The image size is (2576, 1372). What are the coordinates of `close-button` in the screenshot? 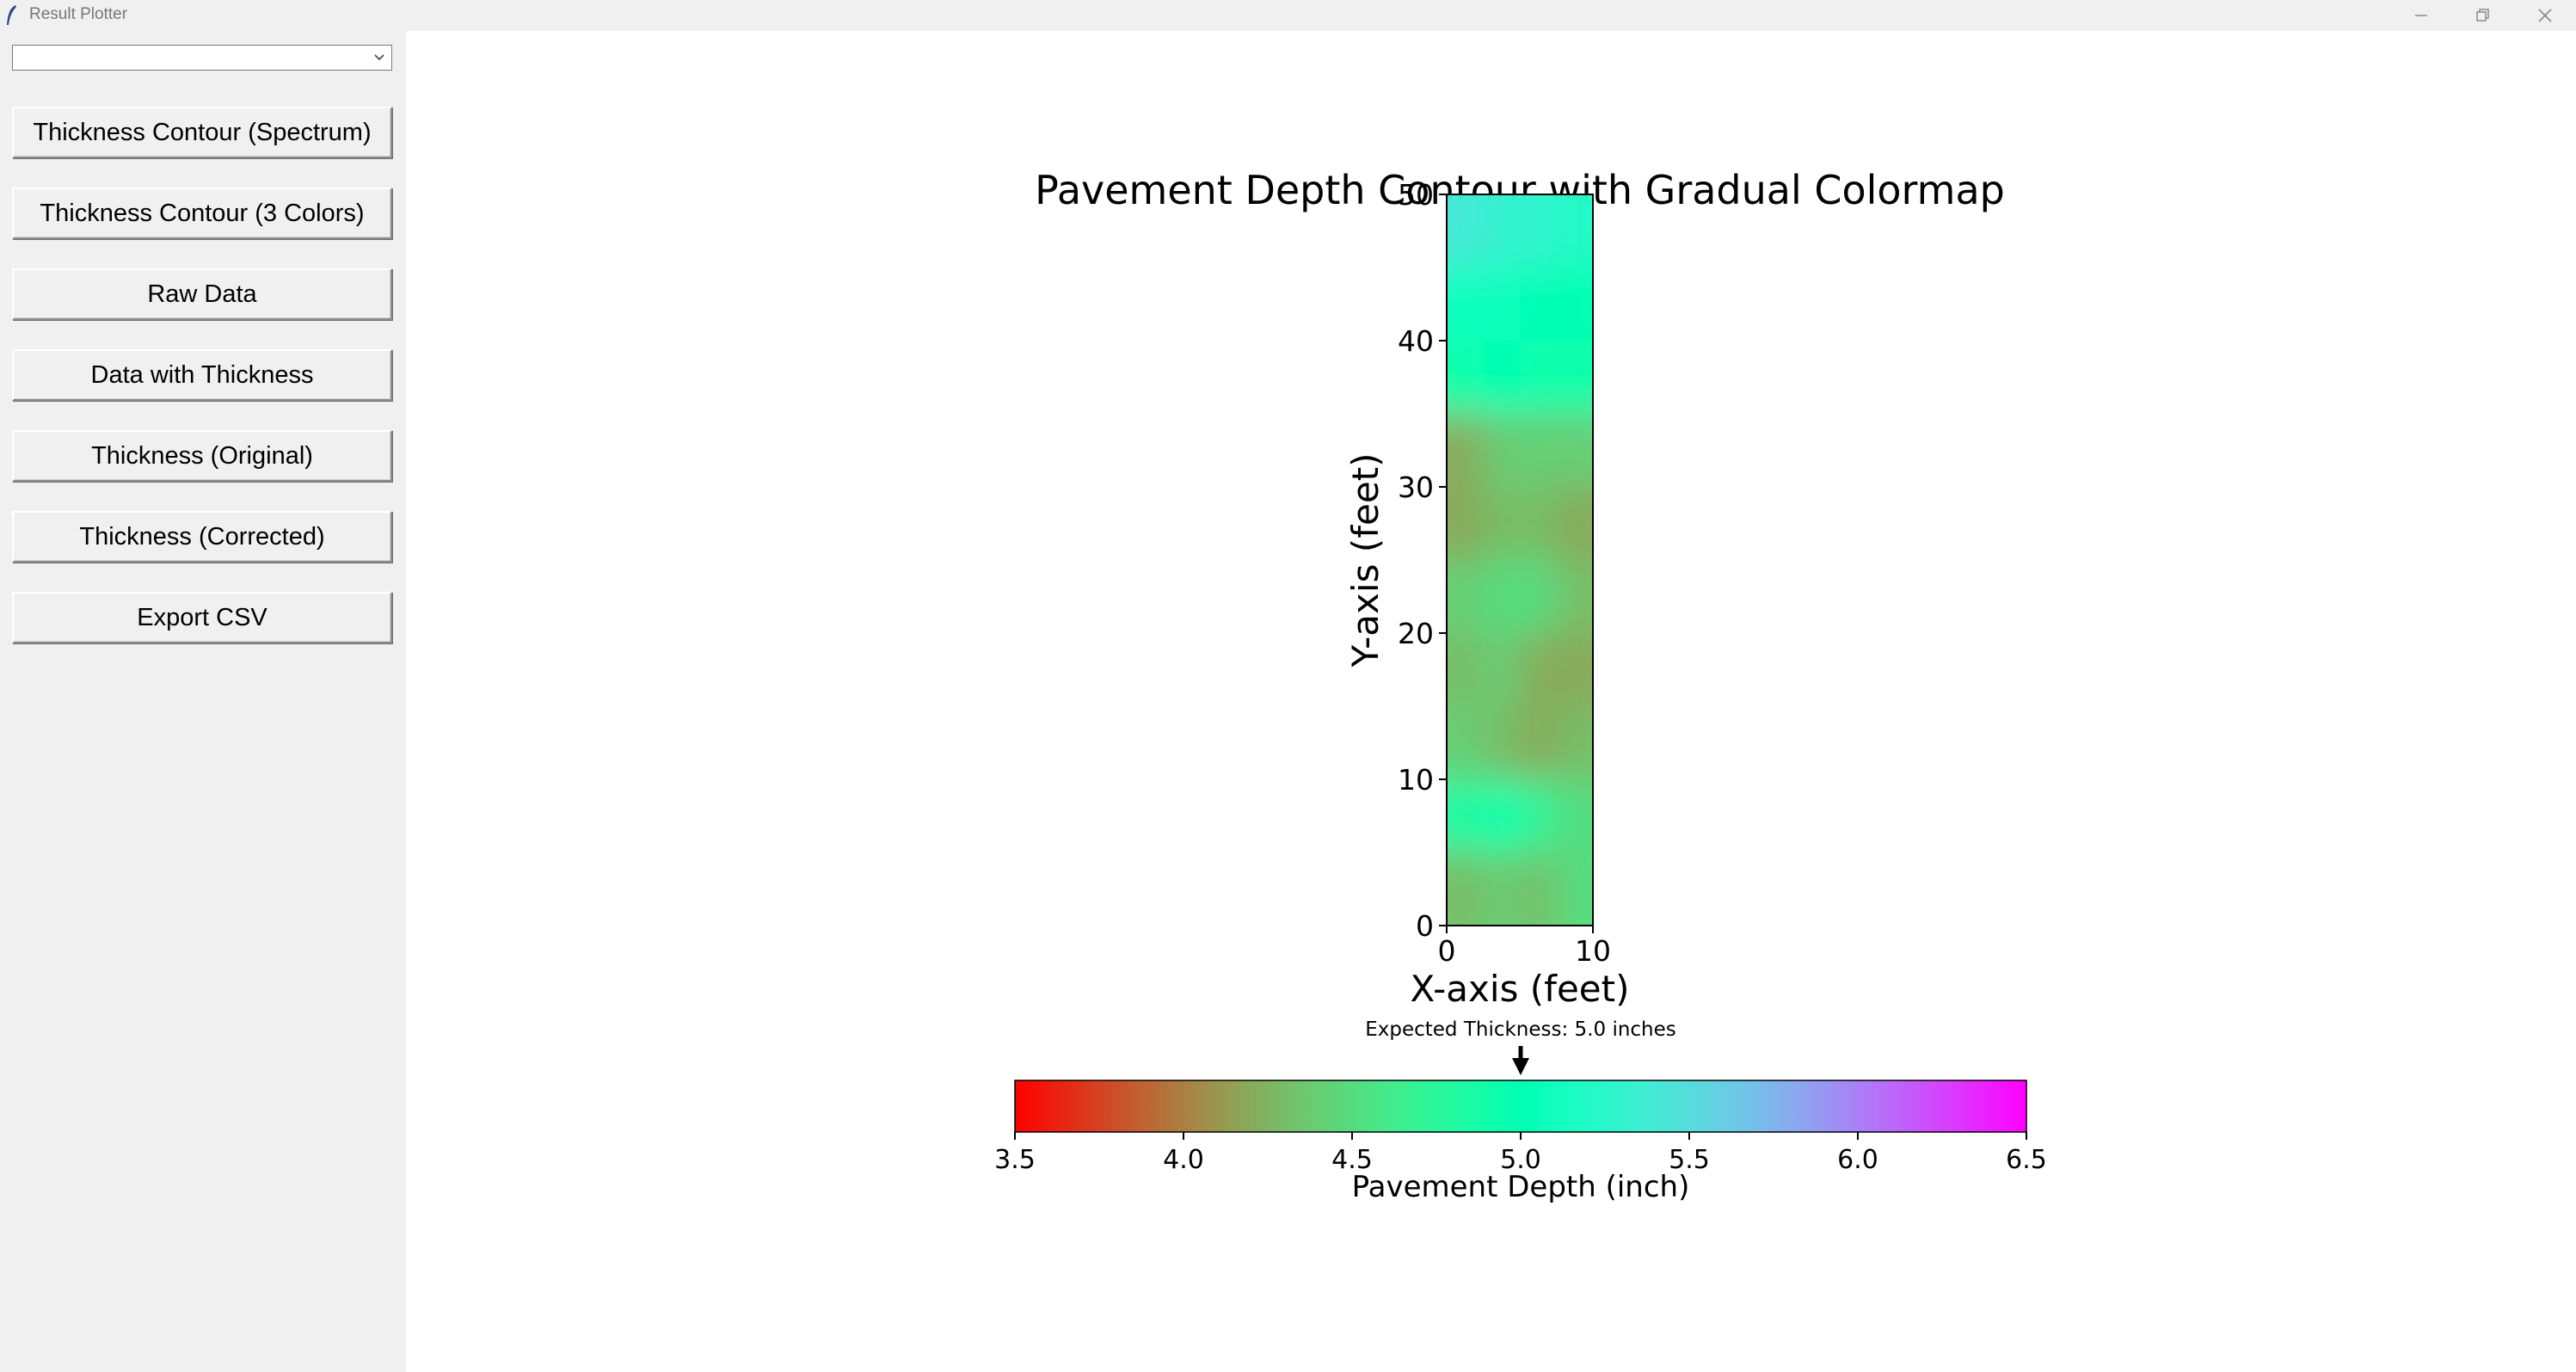 It's located at (2545, 15).